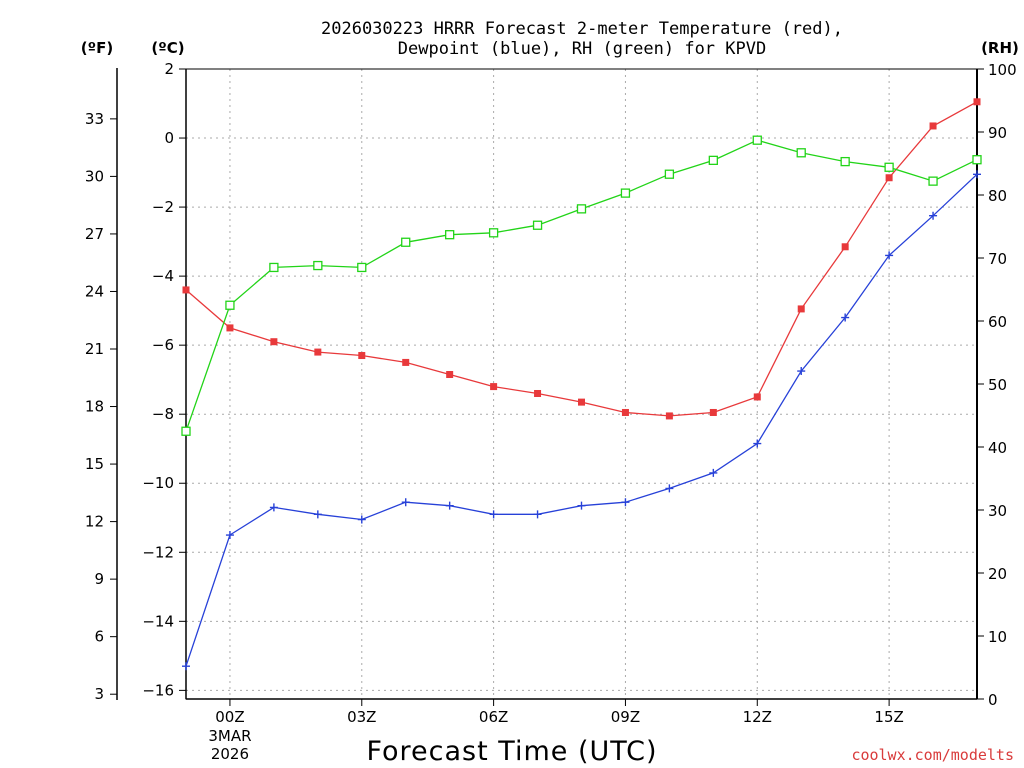 Image resolution: width=1024 pixels, height=768 pixels. What do you see at coordinates (94, 522) in the screenshot?
I see `fahrenheit-tick-label: 12` at bounding box center [94, 522].